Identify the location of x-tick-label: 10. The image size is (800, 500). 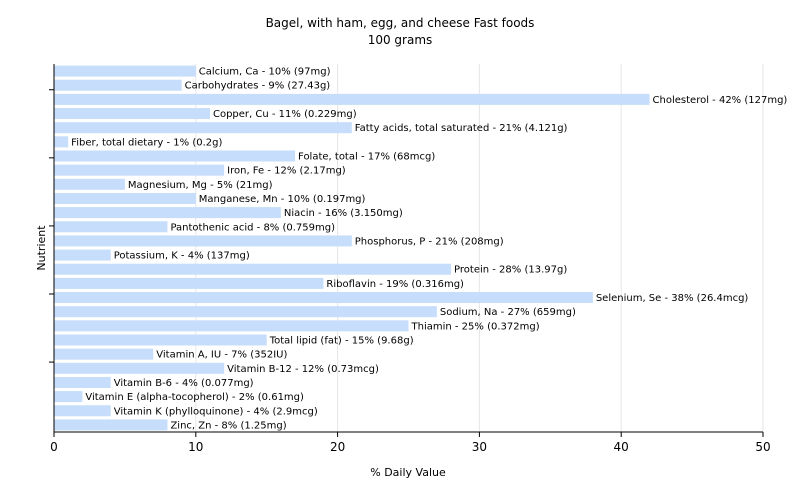
(195, 447).